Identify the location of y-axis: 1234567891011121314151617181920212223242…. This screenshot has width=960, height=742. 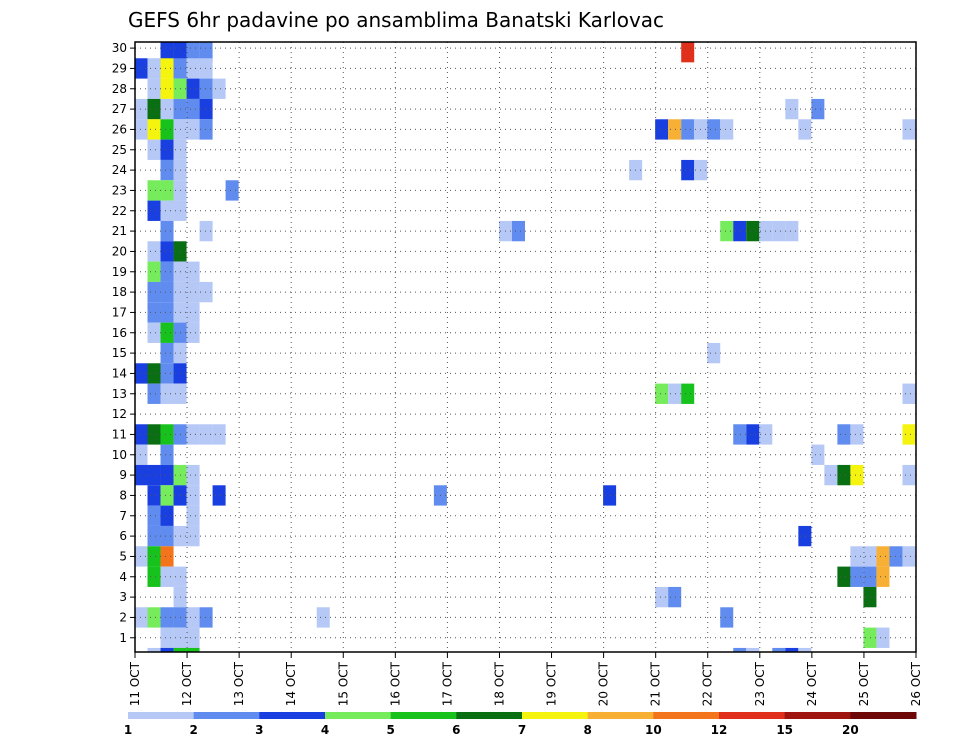
(123, 343).